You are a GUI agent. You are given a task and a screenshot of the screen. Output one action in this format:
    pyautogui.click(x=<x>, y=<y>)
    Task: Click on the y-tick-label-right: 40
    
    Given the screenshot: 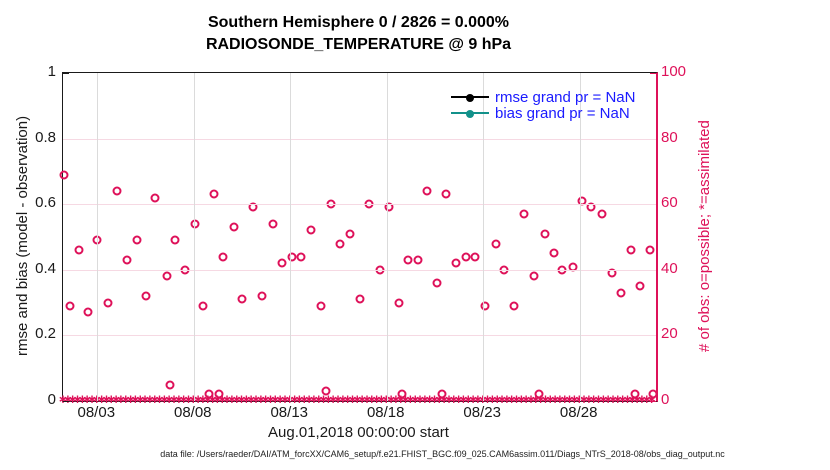 What is the action you would take?
    pyautogui.click(x=669, y=268)
    